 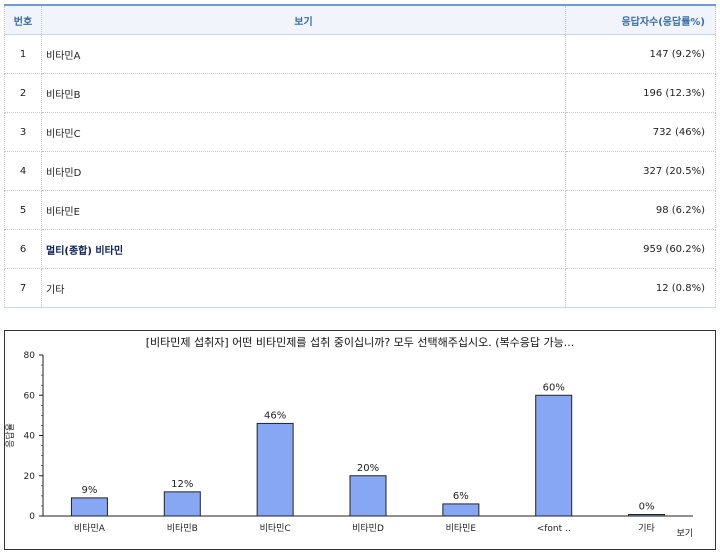 What do you see at coordinates (303, 93) in the screenshot?
I see `row-option: 비타민B` at bounding box center [303, 93].